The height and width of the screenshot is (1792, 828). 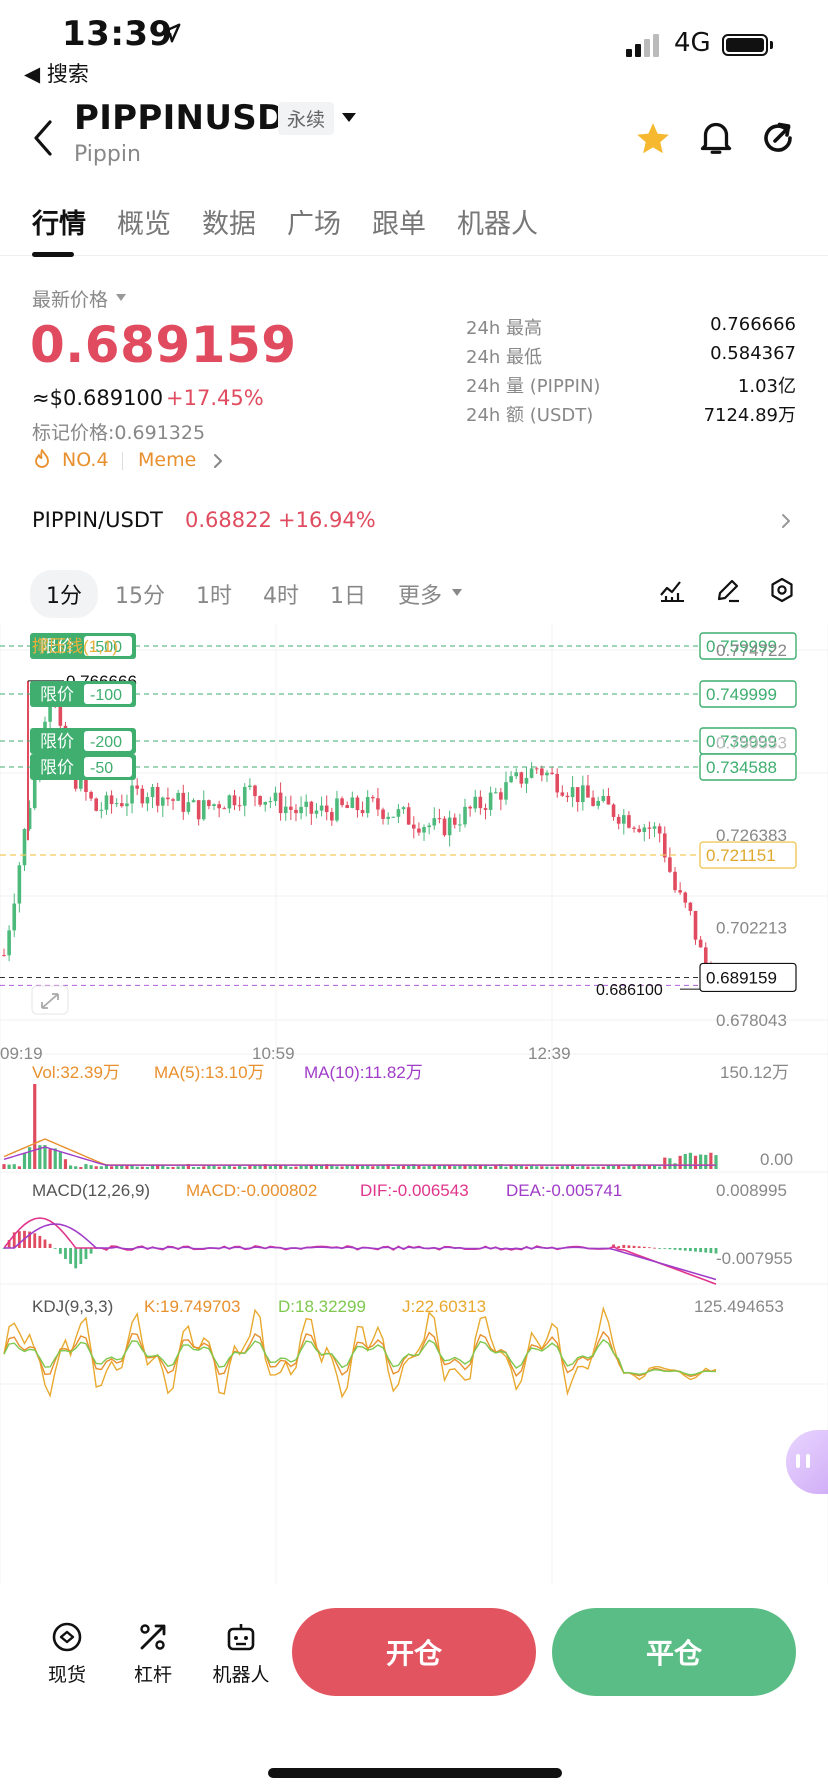 I want to click on tab-bot: 机器人, so click(x=497, y=224).